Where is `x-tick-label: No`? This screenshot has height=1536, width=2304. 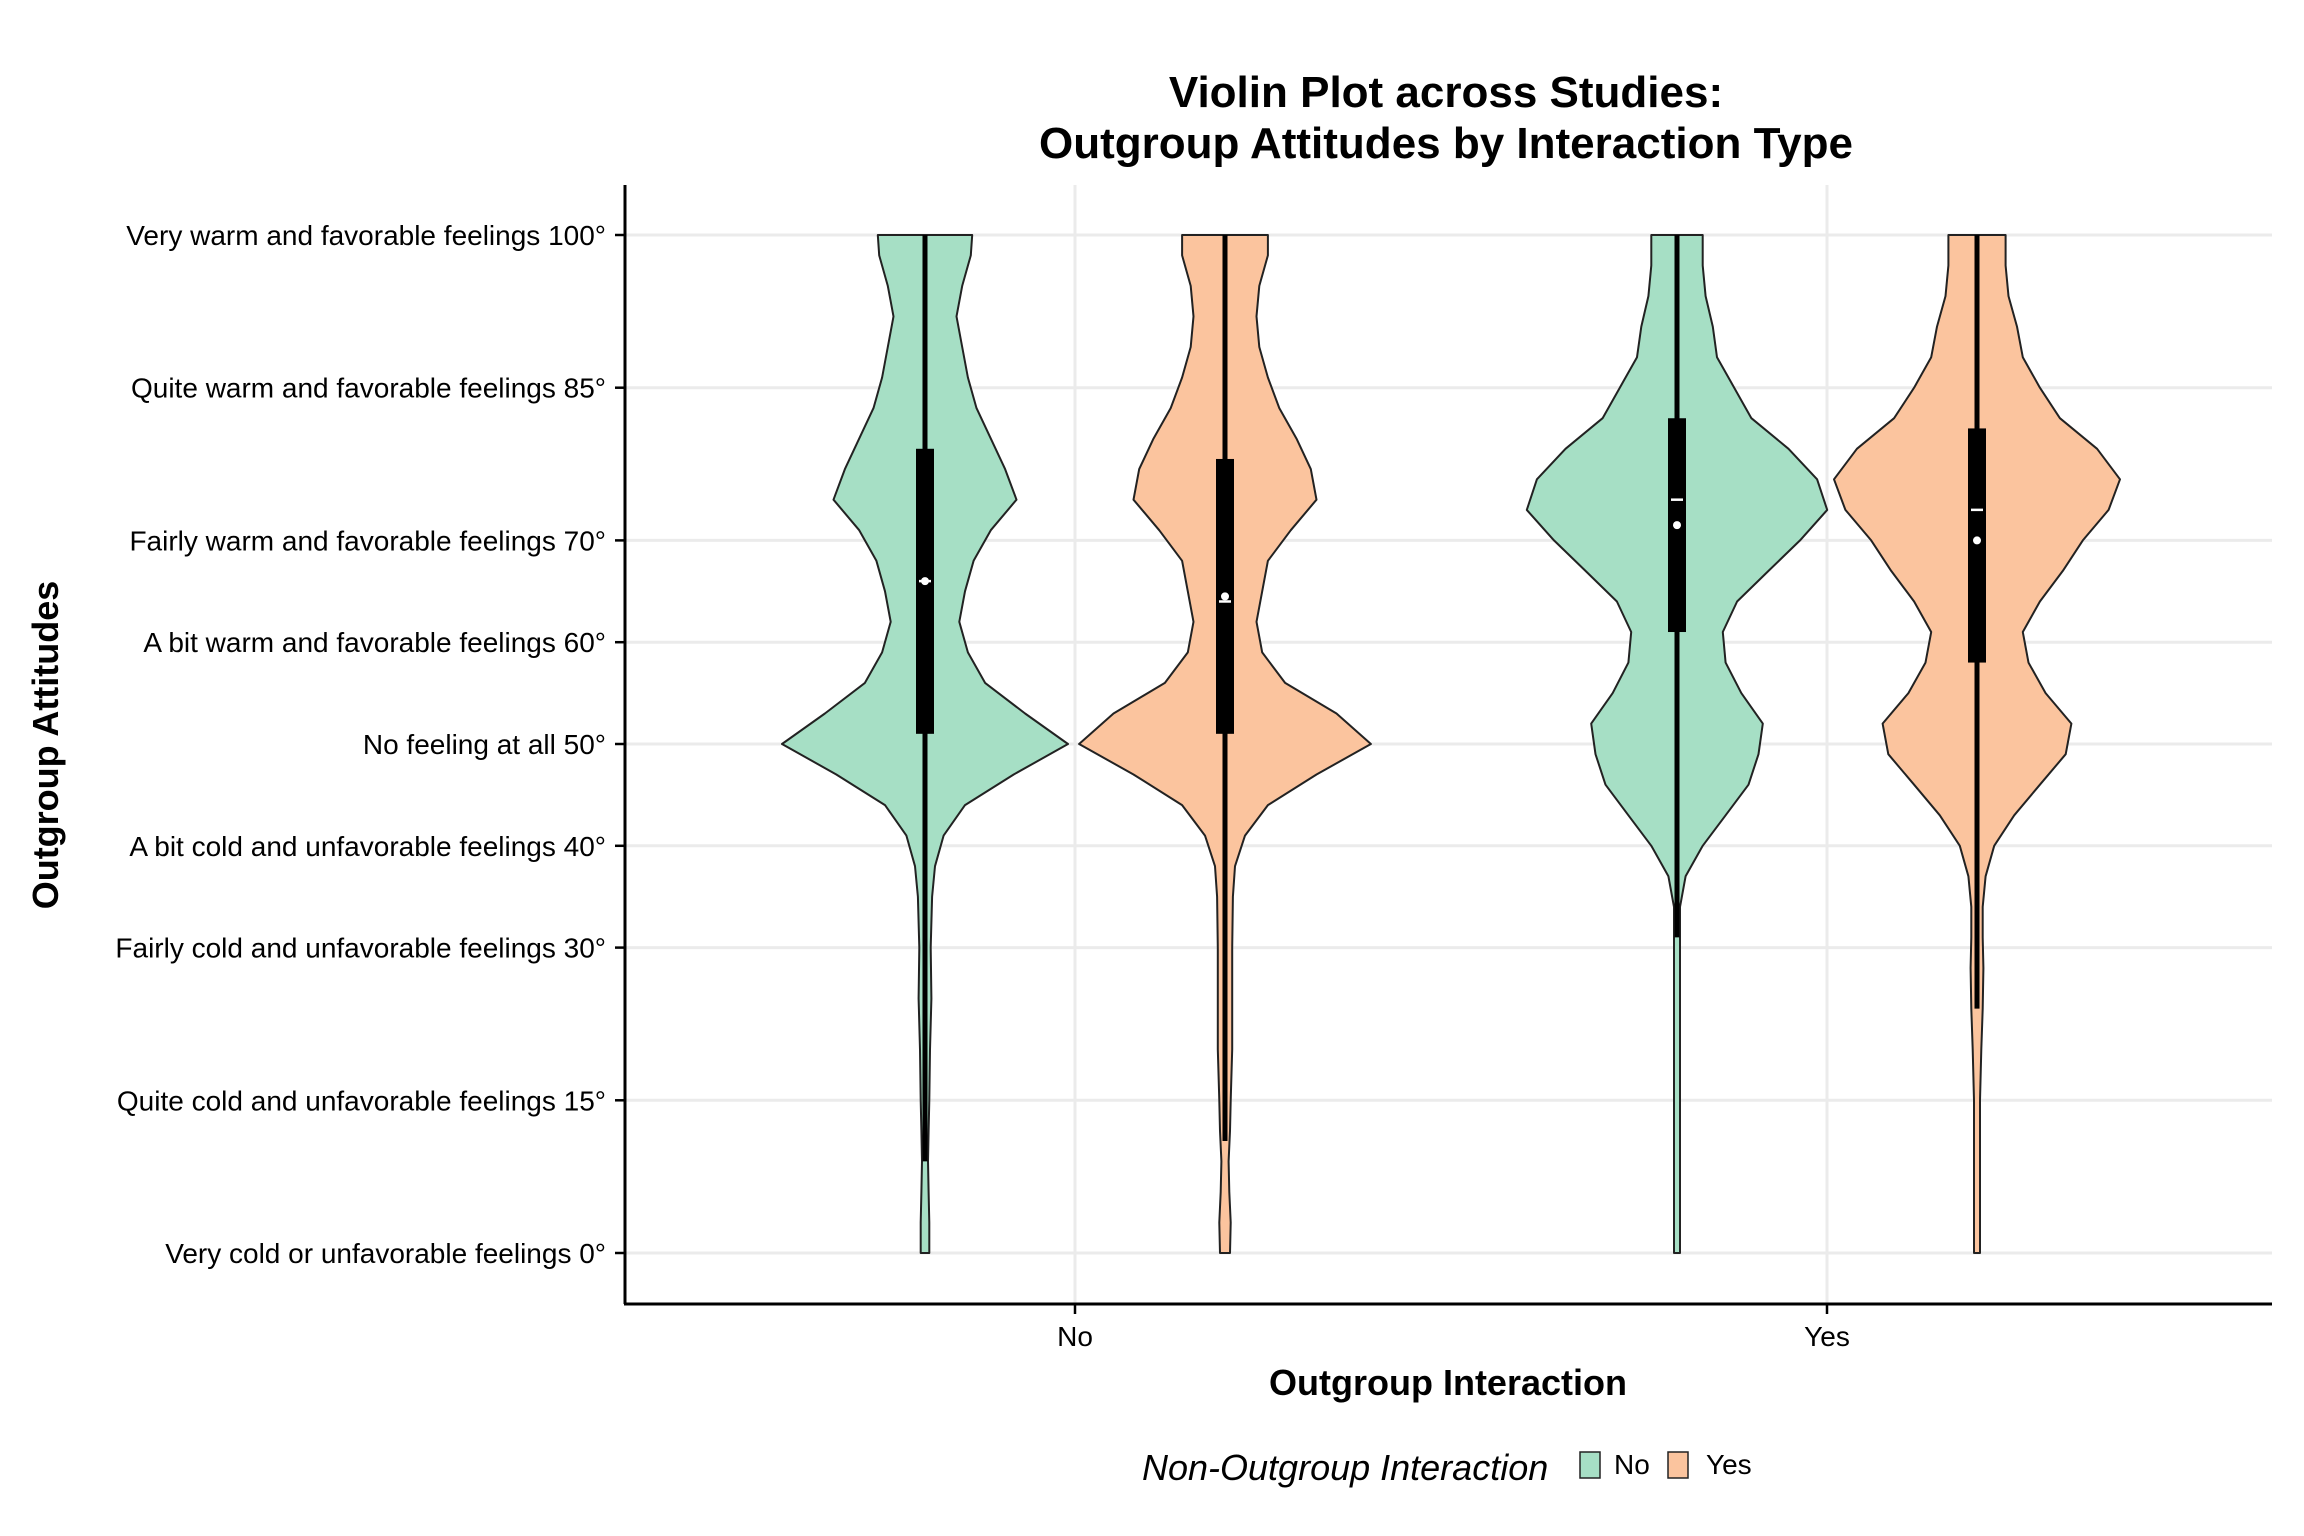 x-tick-label: No is located at coordinates (1075, 1336).